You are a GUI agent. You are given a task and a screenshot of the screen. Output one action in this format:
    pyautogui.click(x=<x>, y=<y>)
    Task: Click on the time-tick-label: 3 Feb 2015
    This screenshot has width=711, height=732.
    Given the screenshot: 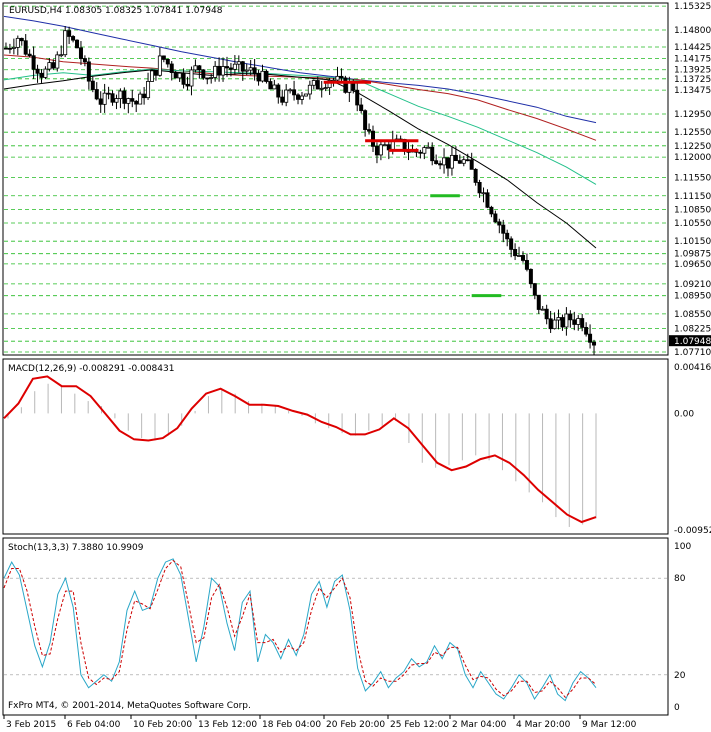 What is the action you would take?
    pyautogui.click(x=31, y=725)
    